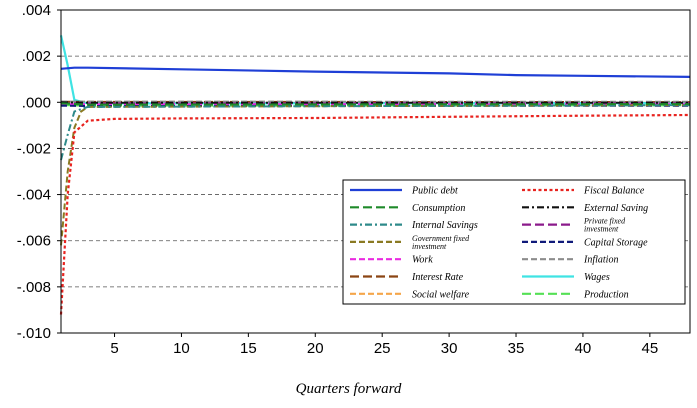  I want to click on x-tick-label: 25, so click(382, 348).